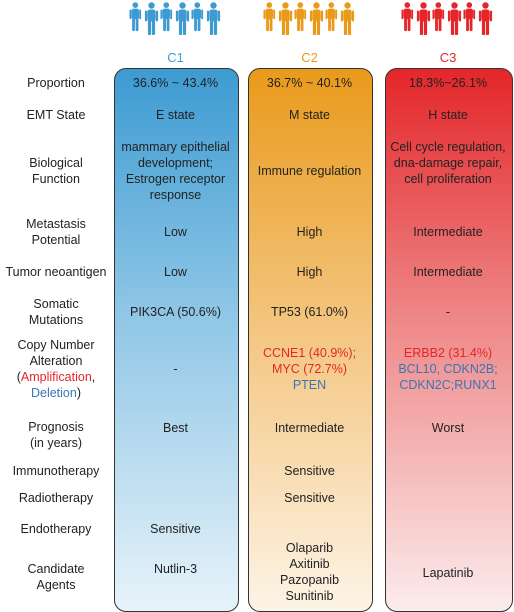  Describe the element at coordinates (448, 179) in the screenshot. I see `cell-line: cell proliferation` at that location.